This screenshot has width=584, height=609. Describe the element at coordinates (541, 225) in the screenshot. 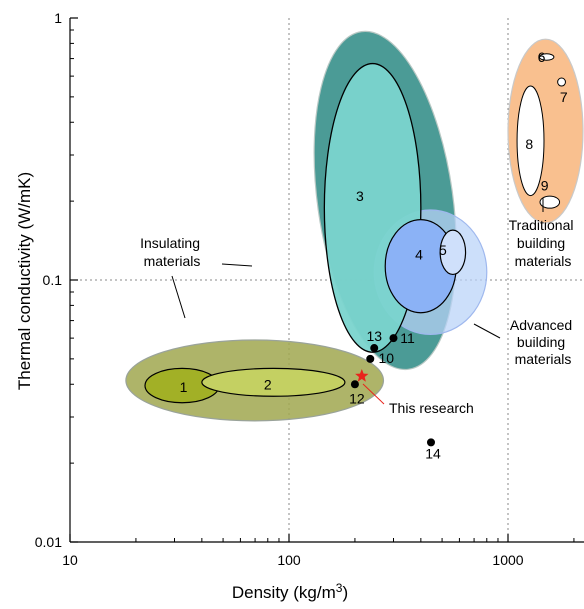

I see `annotation-traditional-line-1: Traditional` at that location.